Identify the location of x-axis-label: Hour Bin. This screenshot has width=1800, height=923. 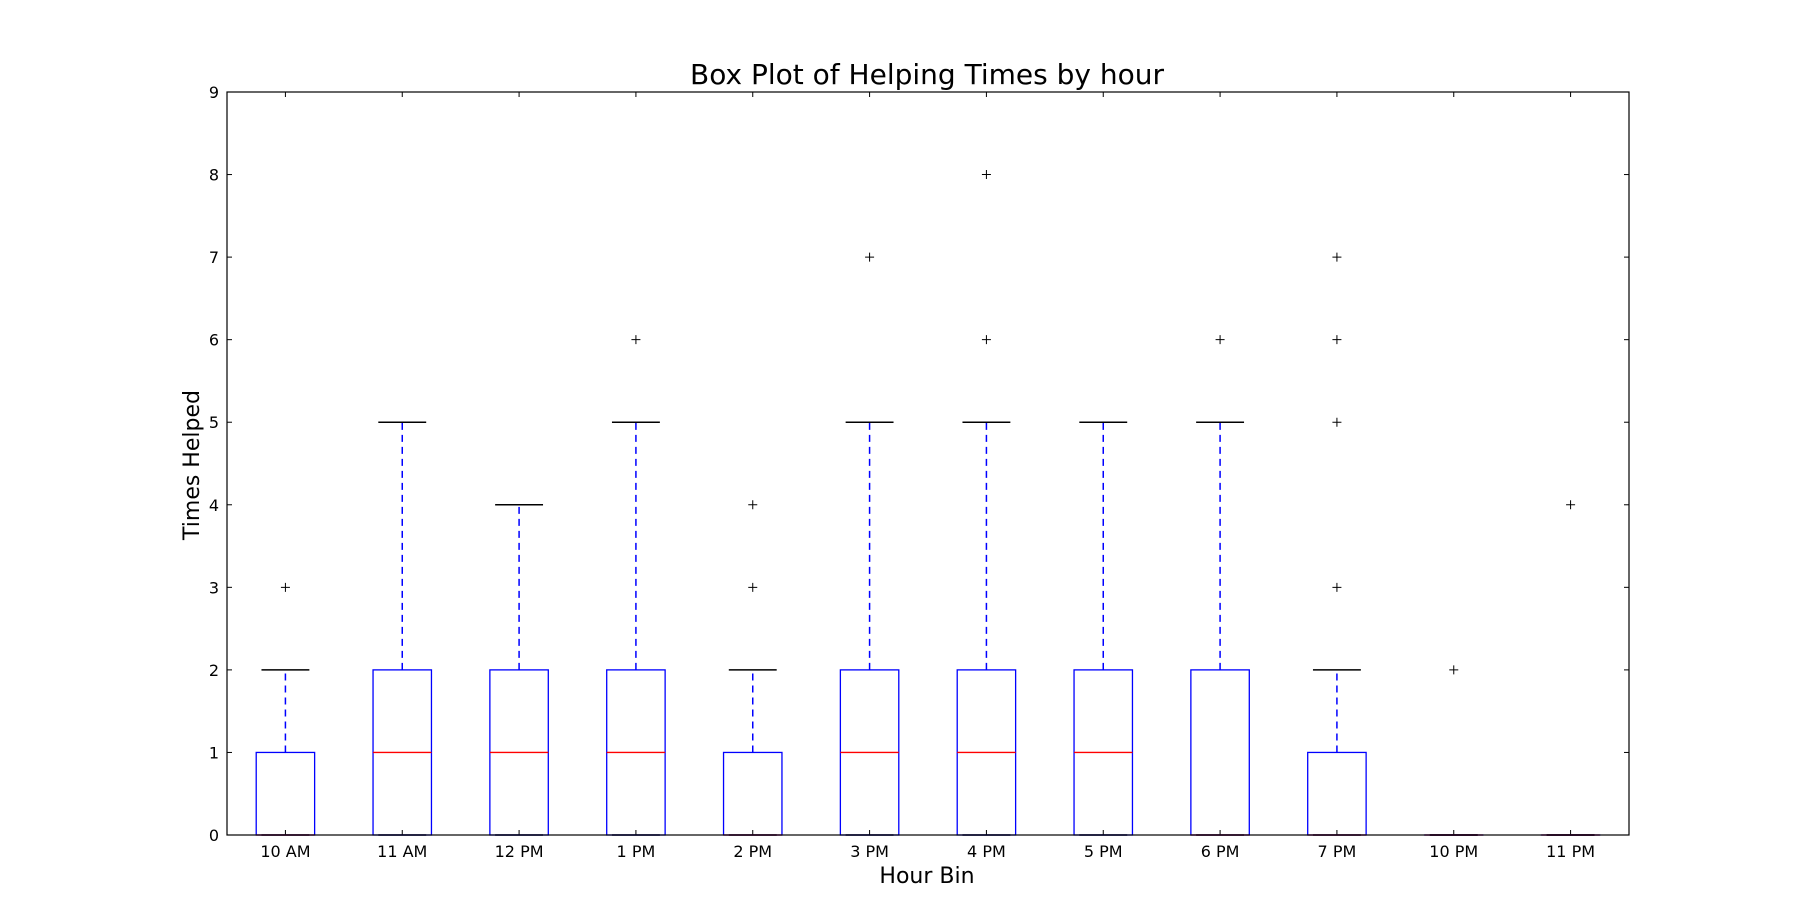
(926, 876).